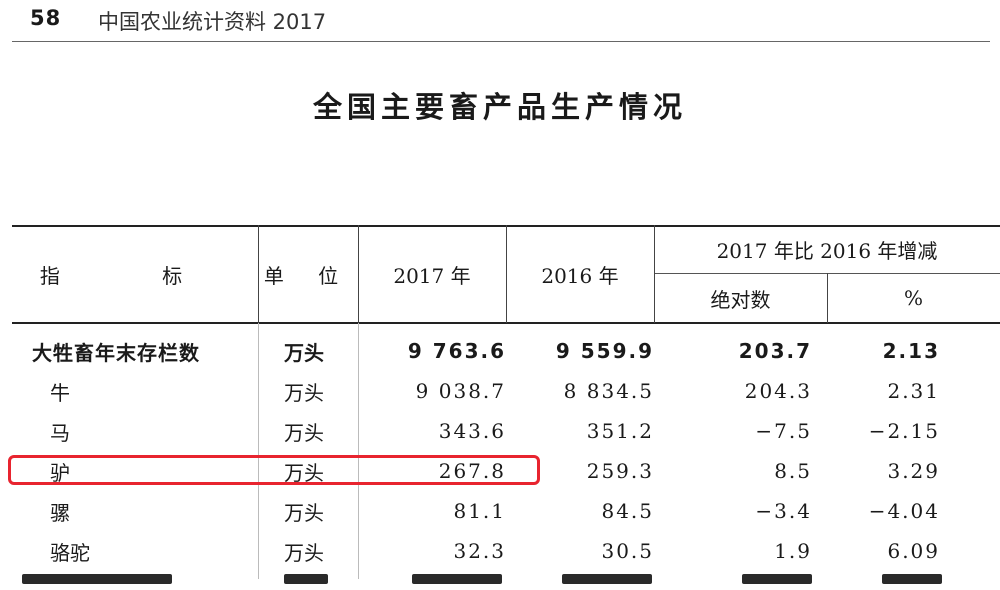  I want to click on table-row: 马 万头 343.6 351.2 −7.5 −2.15, so click(506, 431).